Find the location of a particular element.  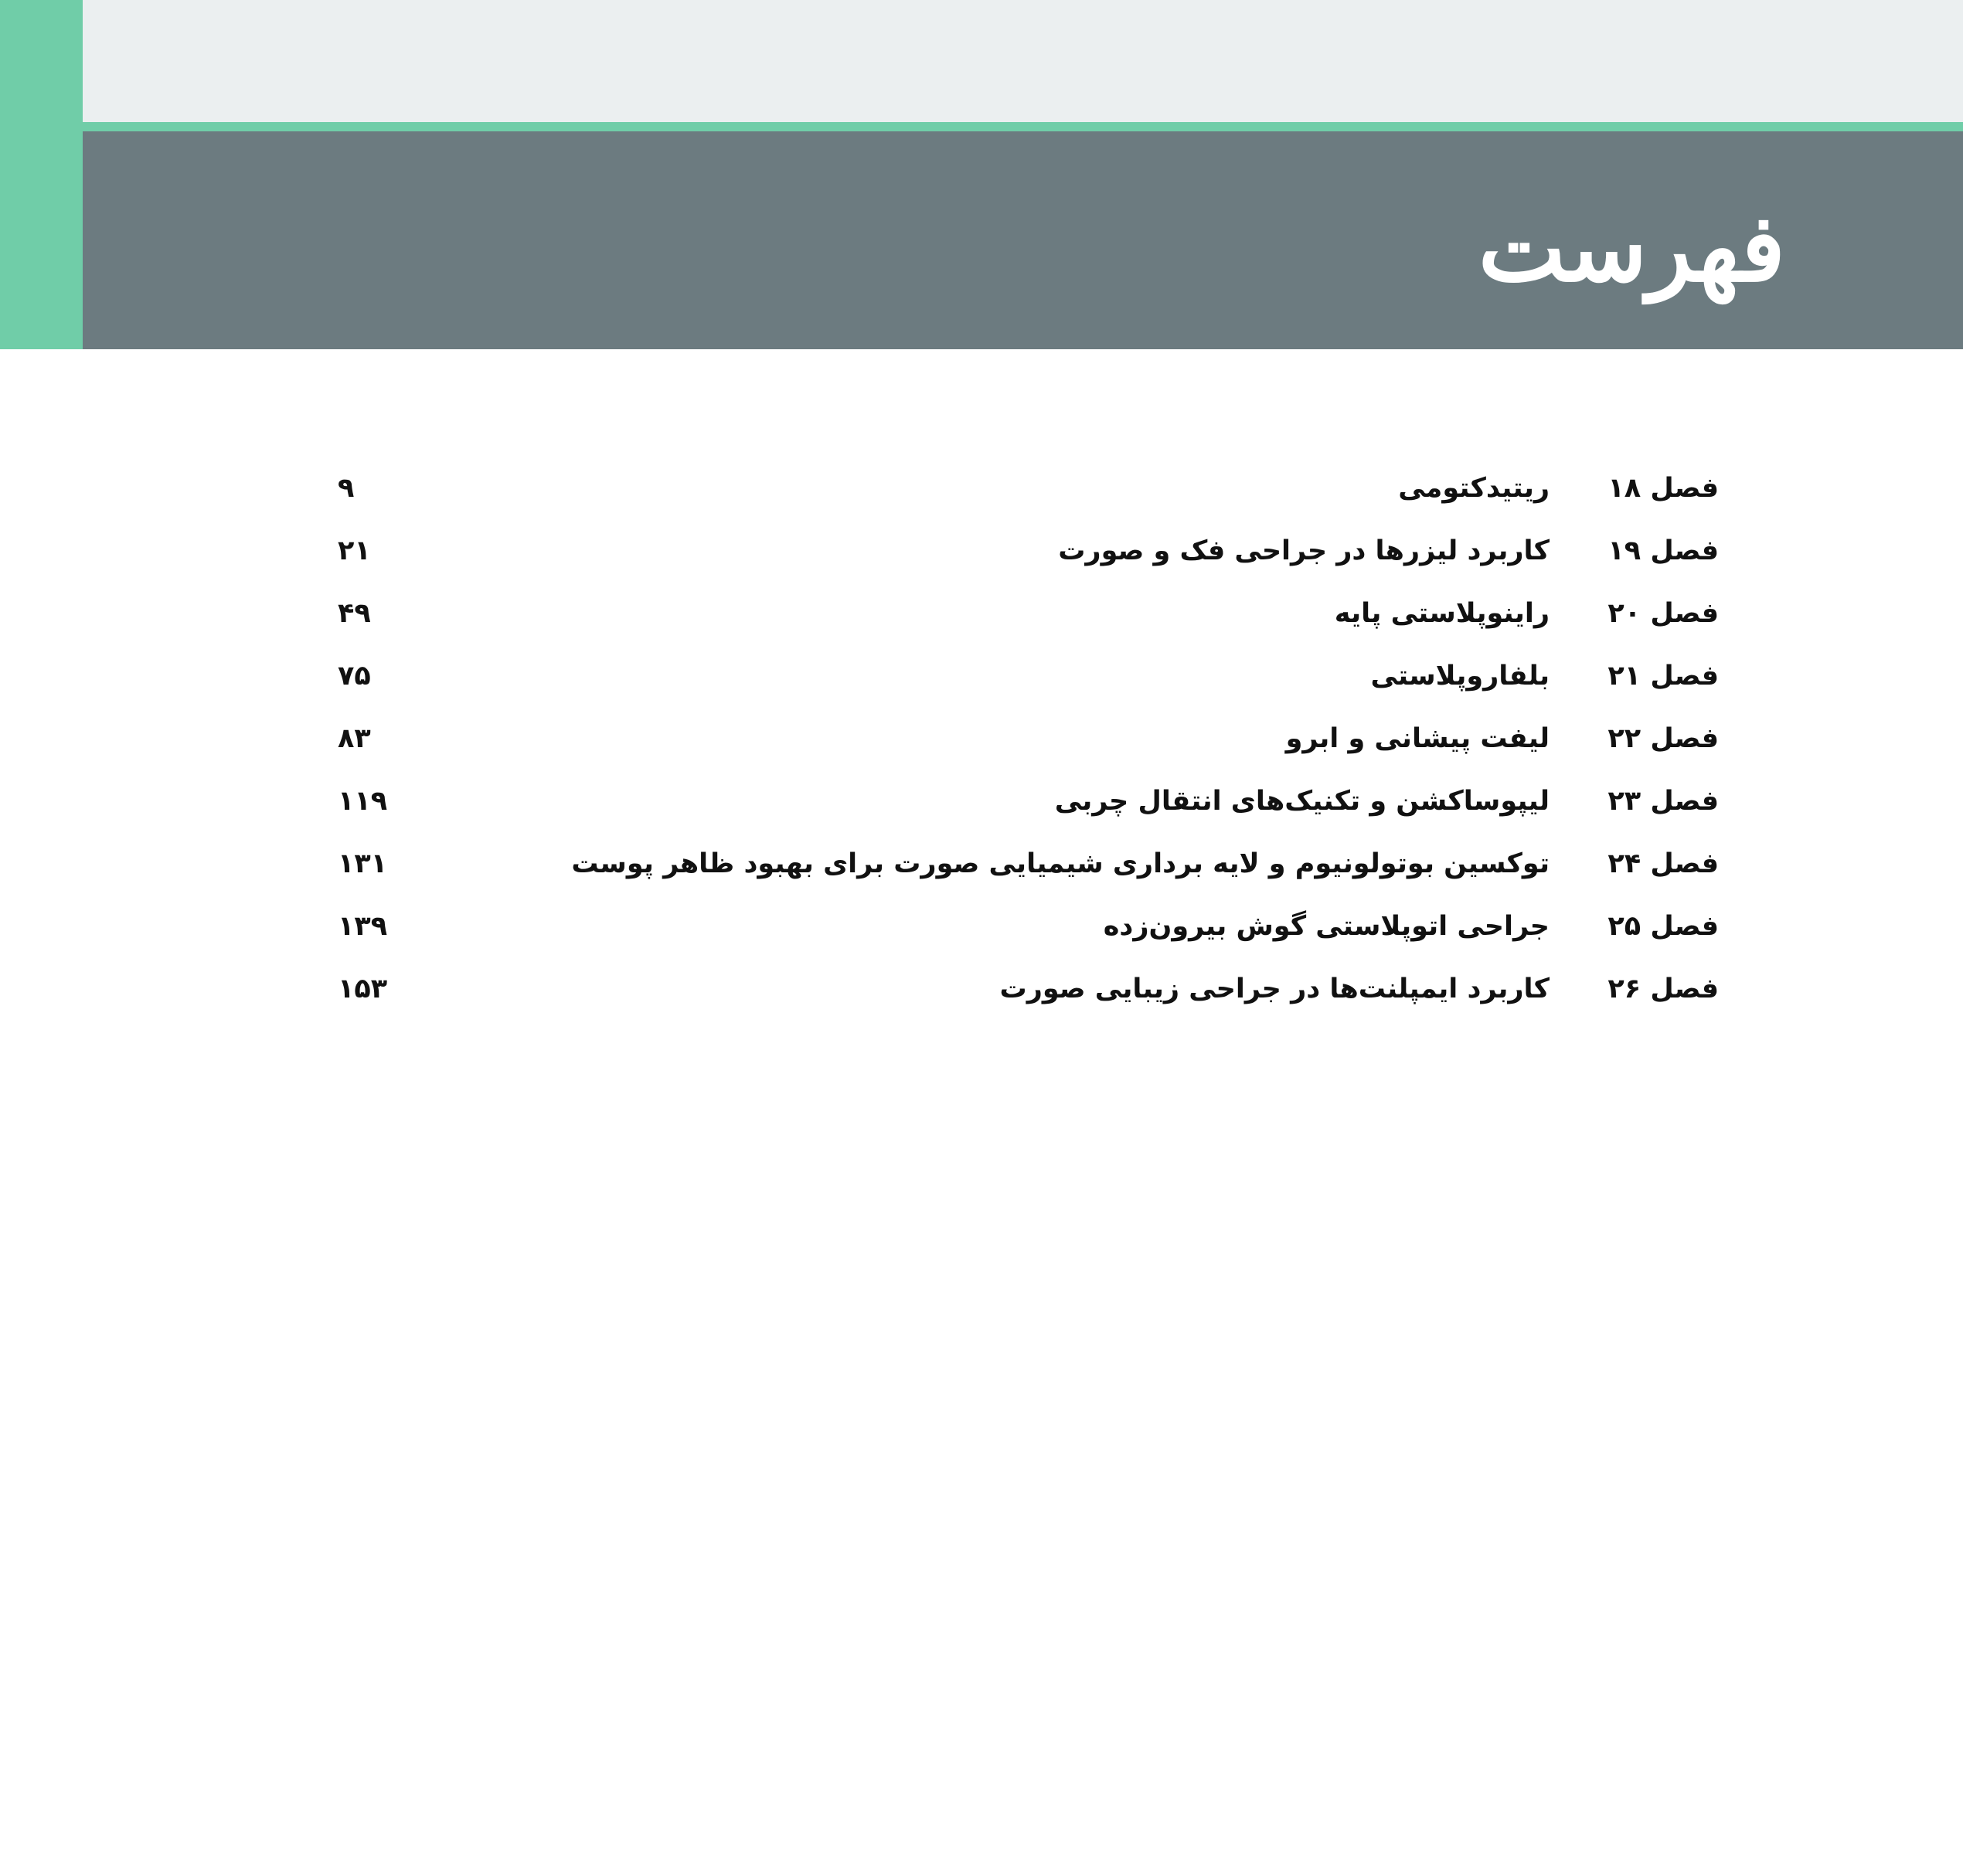

chapter-title: راینوپلاستی پایه is located at coordinates (1442, 614).